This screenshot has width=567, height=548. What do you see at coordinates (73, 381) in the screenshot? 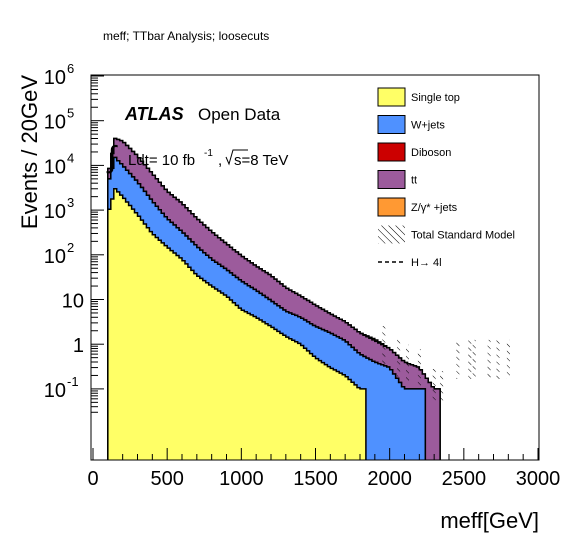
I see `y-tick-exponent: -1` at bounding box center [73, 381].